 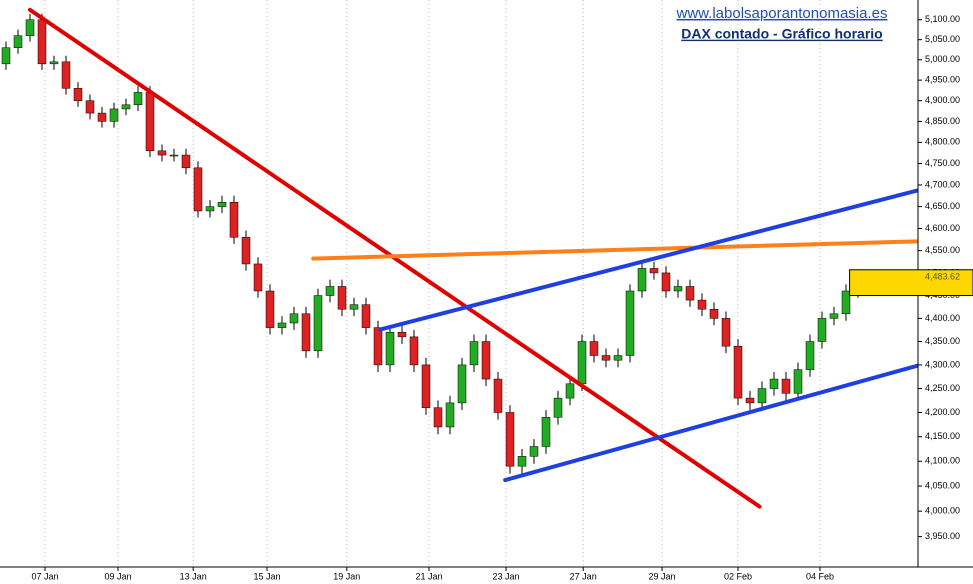 What do you see at coordinates (266, 576) in the screenshot?
I see `x-tick-label: 15 Jan` at bounding box center [266, 576].